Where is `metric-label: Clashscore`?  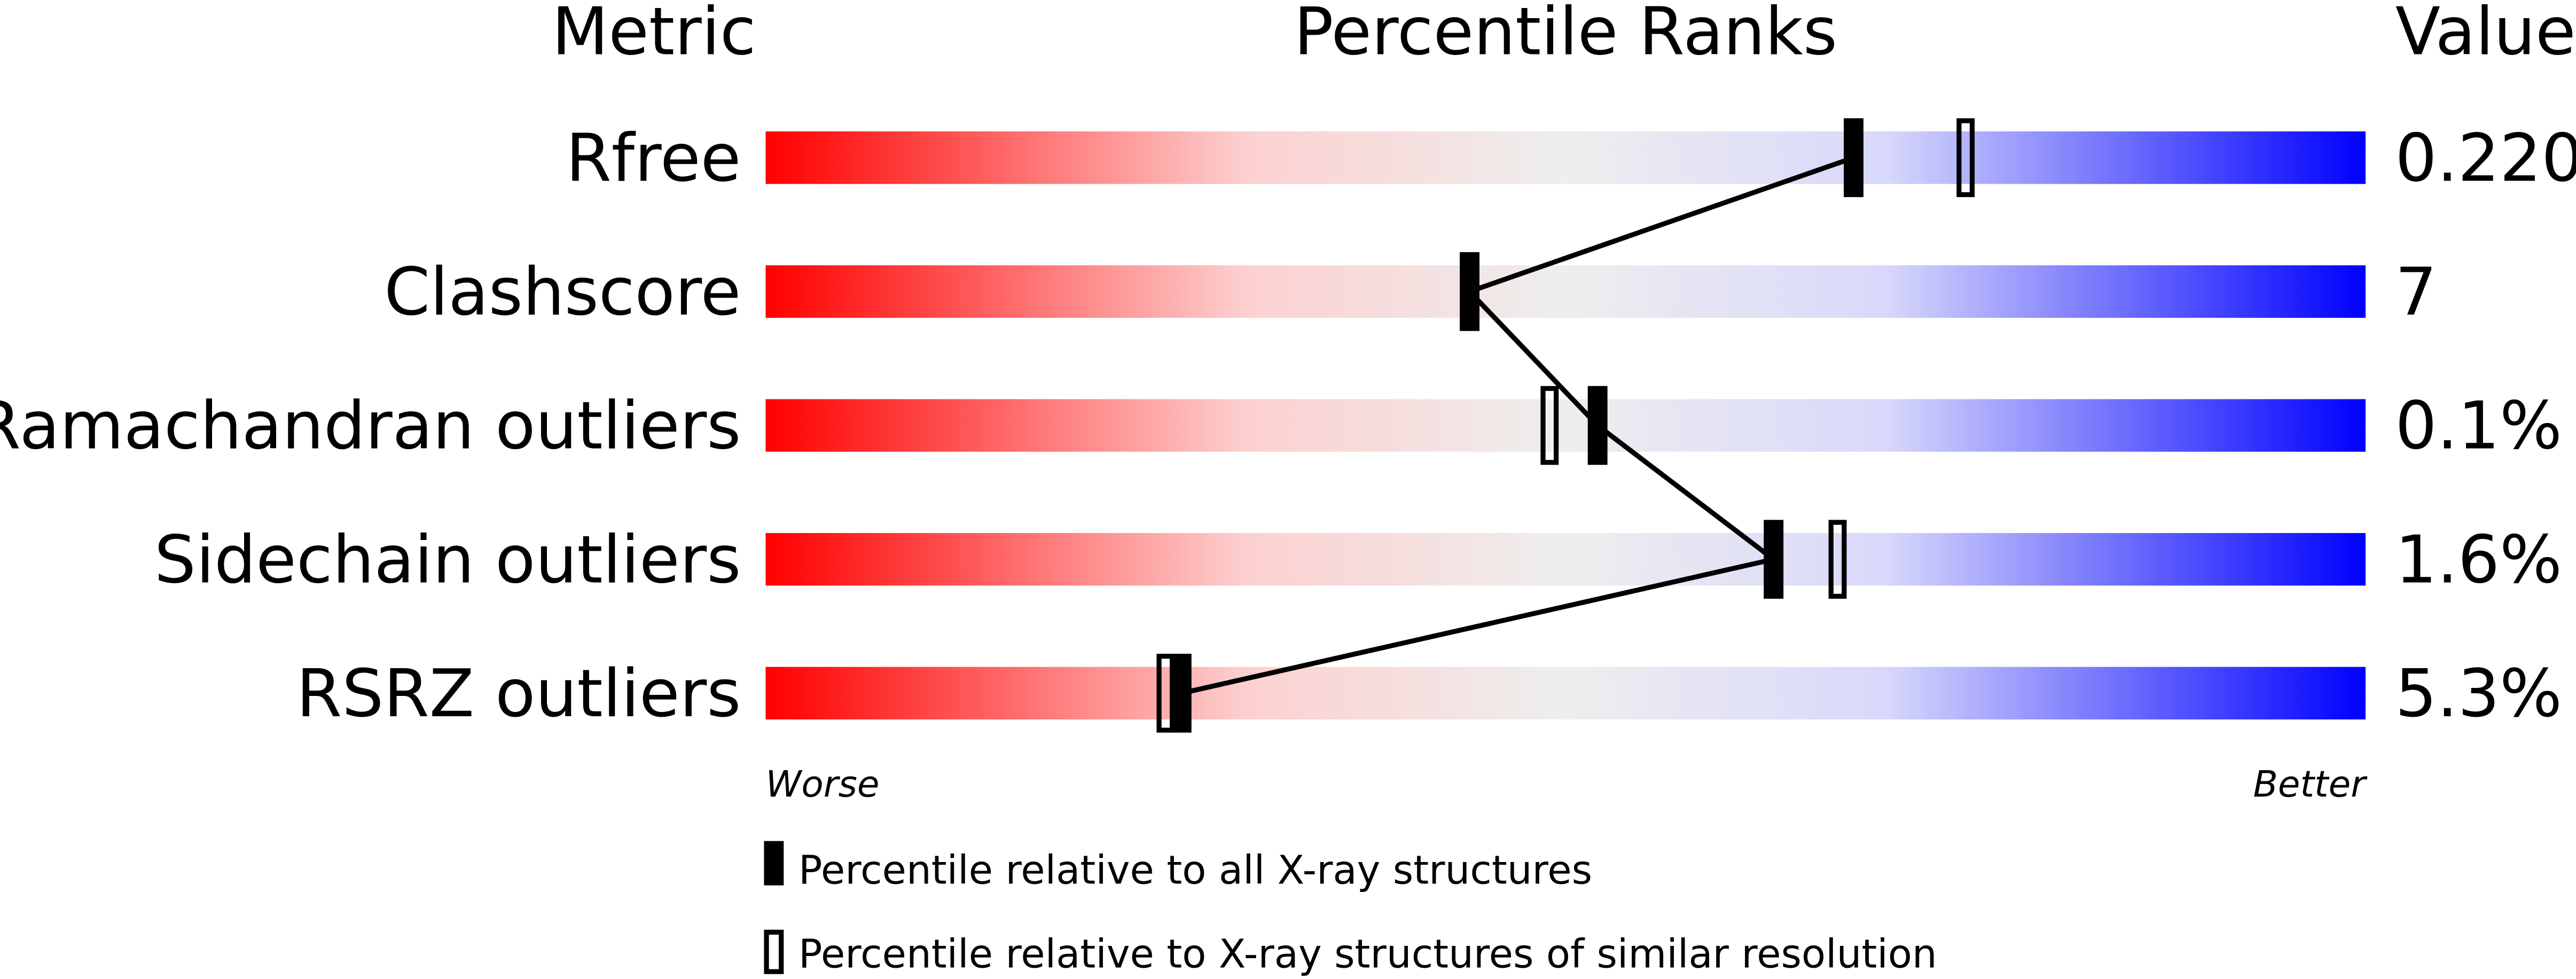 metric-label: Clashscore is located at coordinates (562, 292).